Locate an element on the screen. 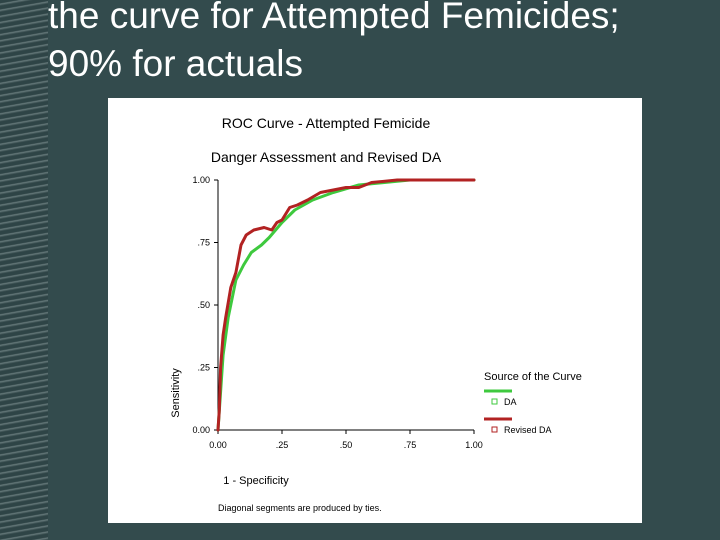 This screenshot has height=540, width=720. x-axis-label: 1 - Specificity is located at coordinates (256, 481).